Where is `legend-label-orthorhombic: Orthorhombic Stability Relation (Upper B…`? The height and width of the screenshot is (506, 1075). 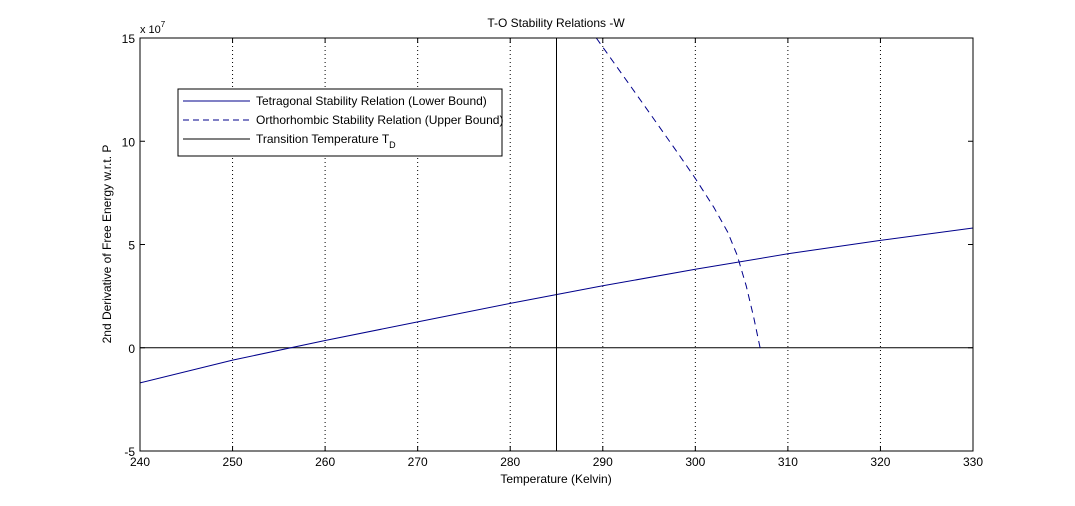
legend-label-orthorhombic: Orthorhombic Stability Relation (Upper B… is located at coordinates (379, 120).